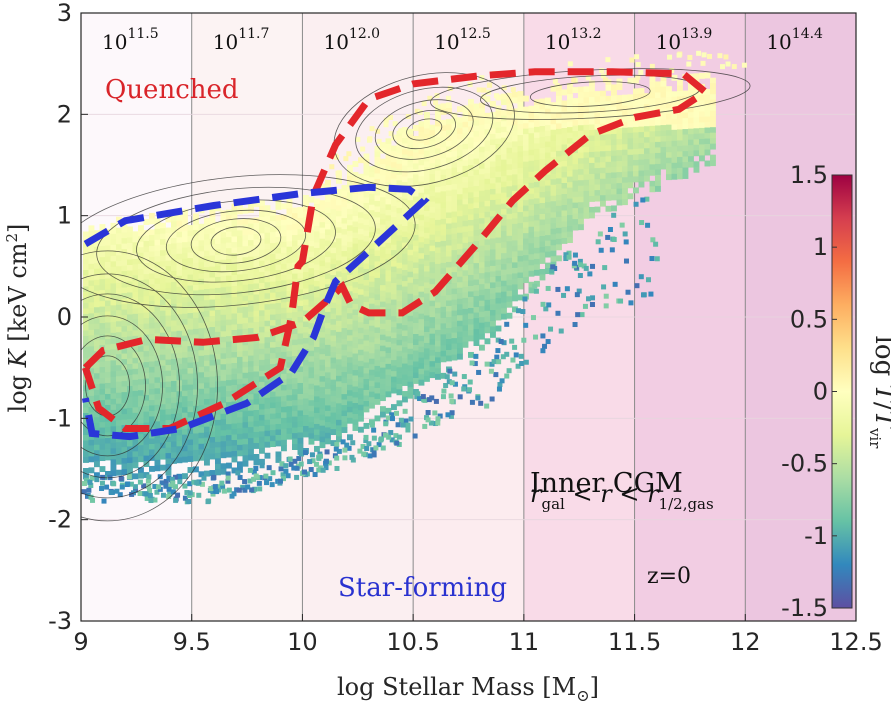 The height and width of the screenshot is (704, 891). Describe the element at coordinates (192, 642) in the screenshot. I see `x-tick-label: 9.5` at that location.